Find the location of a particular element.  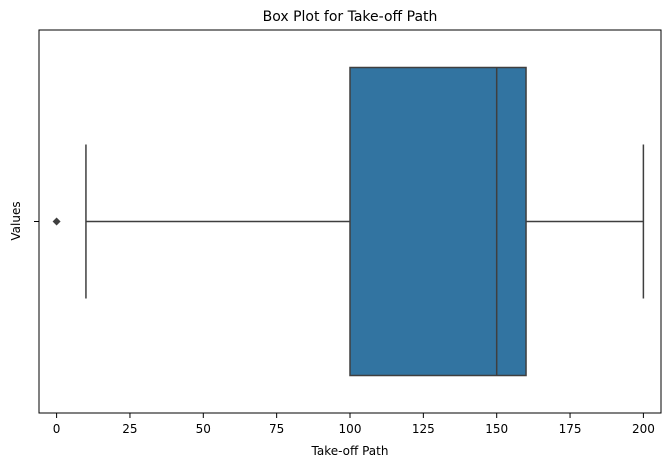

x-tick-label: 125 is located at coordinates (423, 429).